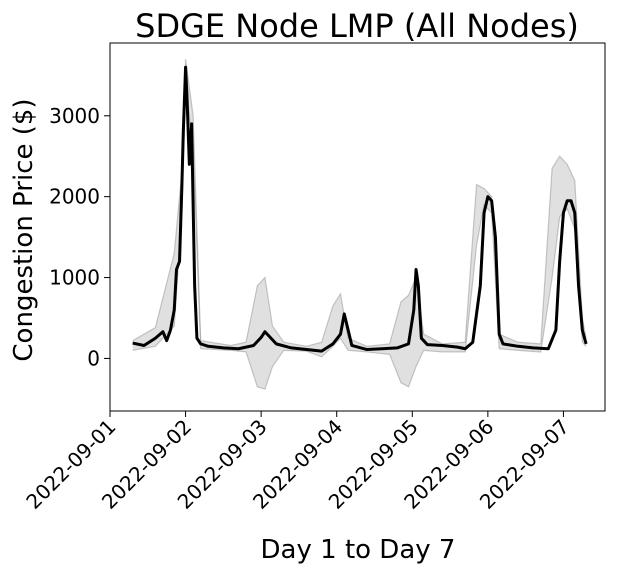 This screenshot has width=625, height=574. What do you see at coordinates (24, 229) in the screenshot?
I see `y-axis-label: Congestion Price ($)` at bounding box center [24, 229].